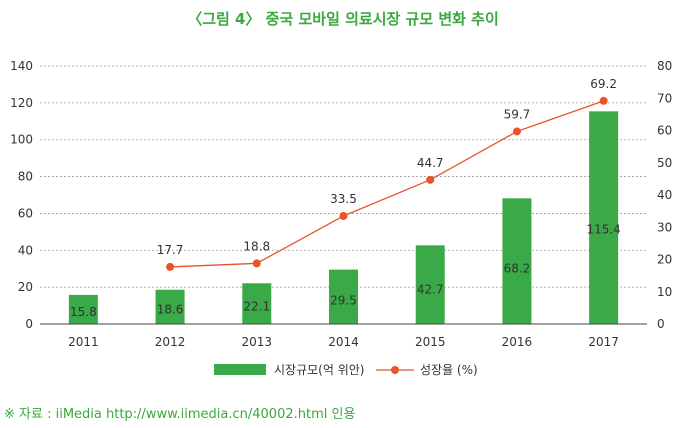  What do you see at coordinates (664, 66) in the screenshot?
I see `right-tick-label: 80` at bounding box center [664, 66].